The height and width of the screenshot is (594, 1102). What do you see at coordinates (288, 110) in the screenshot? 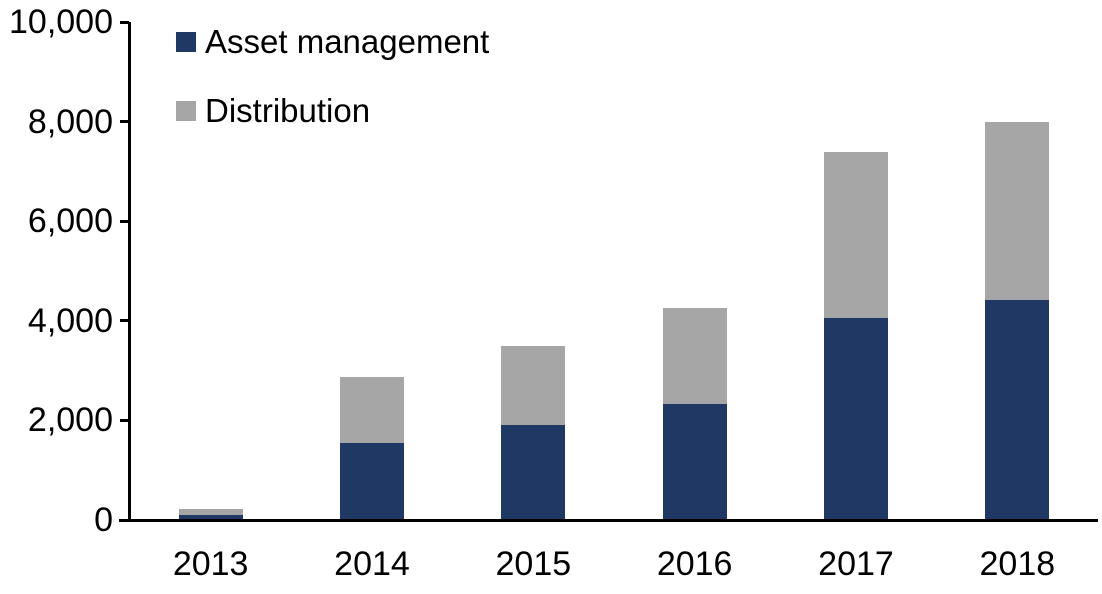
I see `legend-label-distribution: Distribution` at bounding box center [288, 110].